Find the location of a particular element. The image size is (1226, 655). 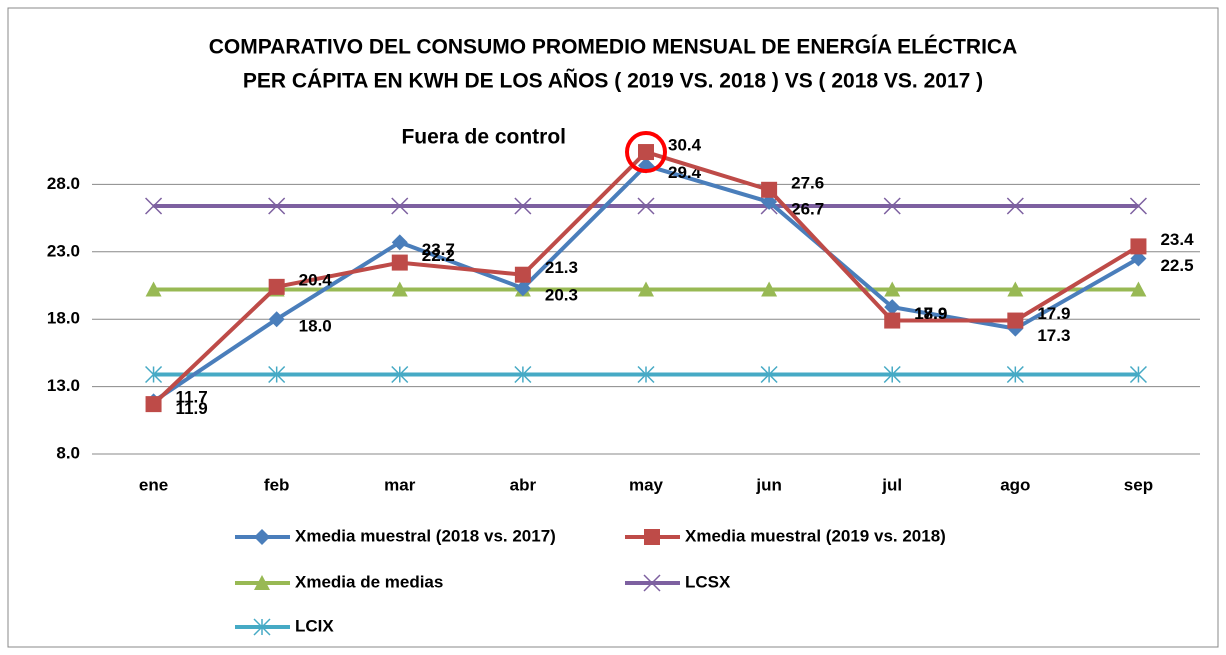

x-tick-label: abr is located at coordinates (523, 484).